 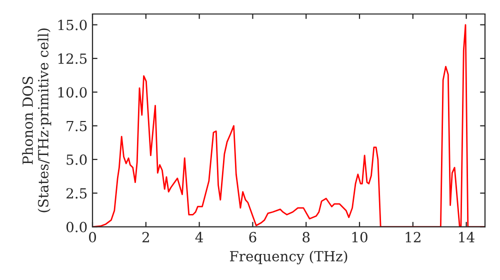 I want to click on x-tick-label: 4, so click(x=199, y=237).